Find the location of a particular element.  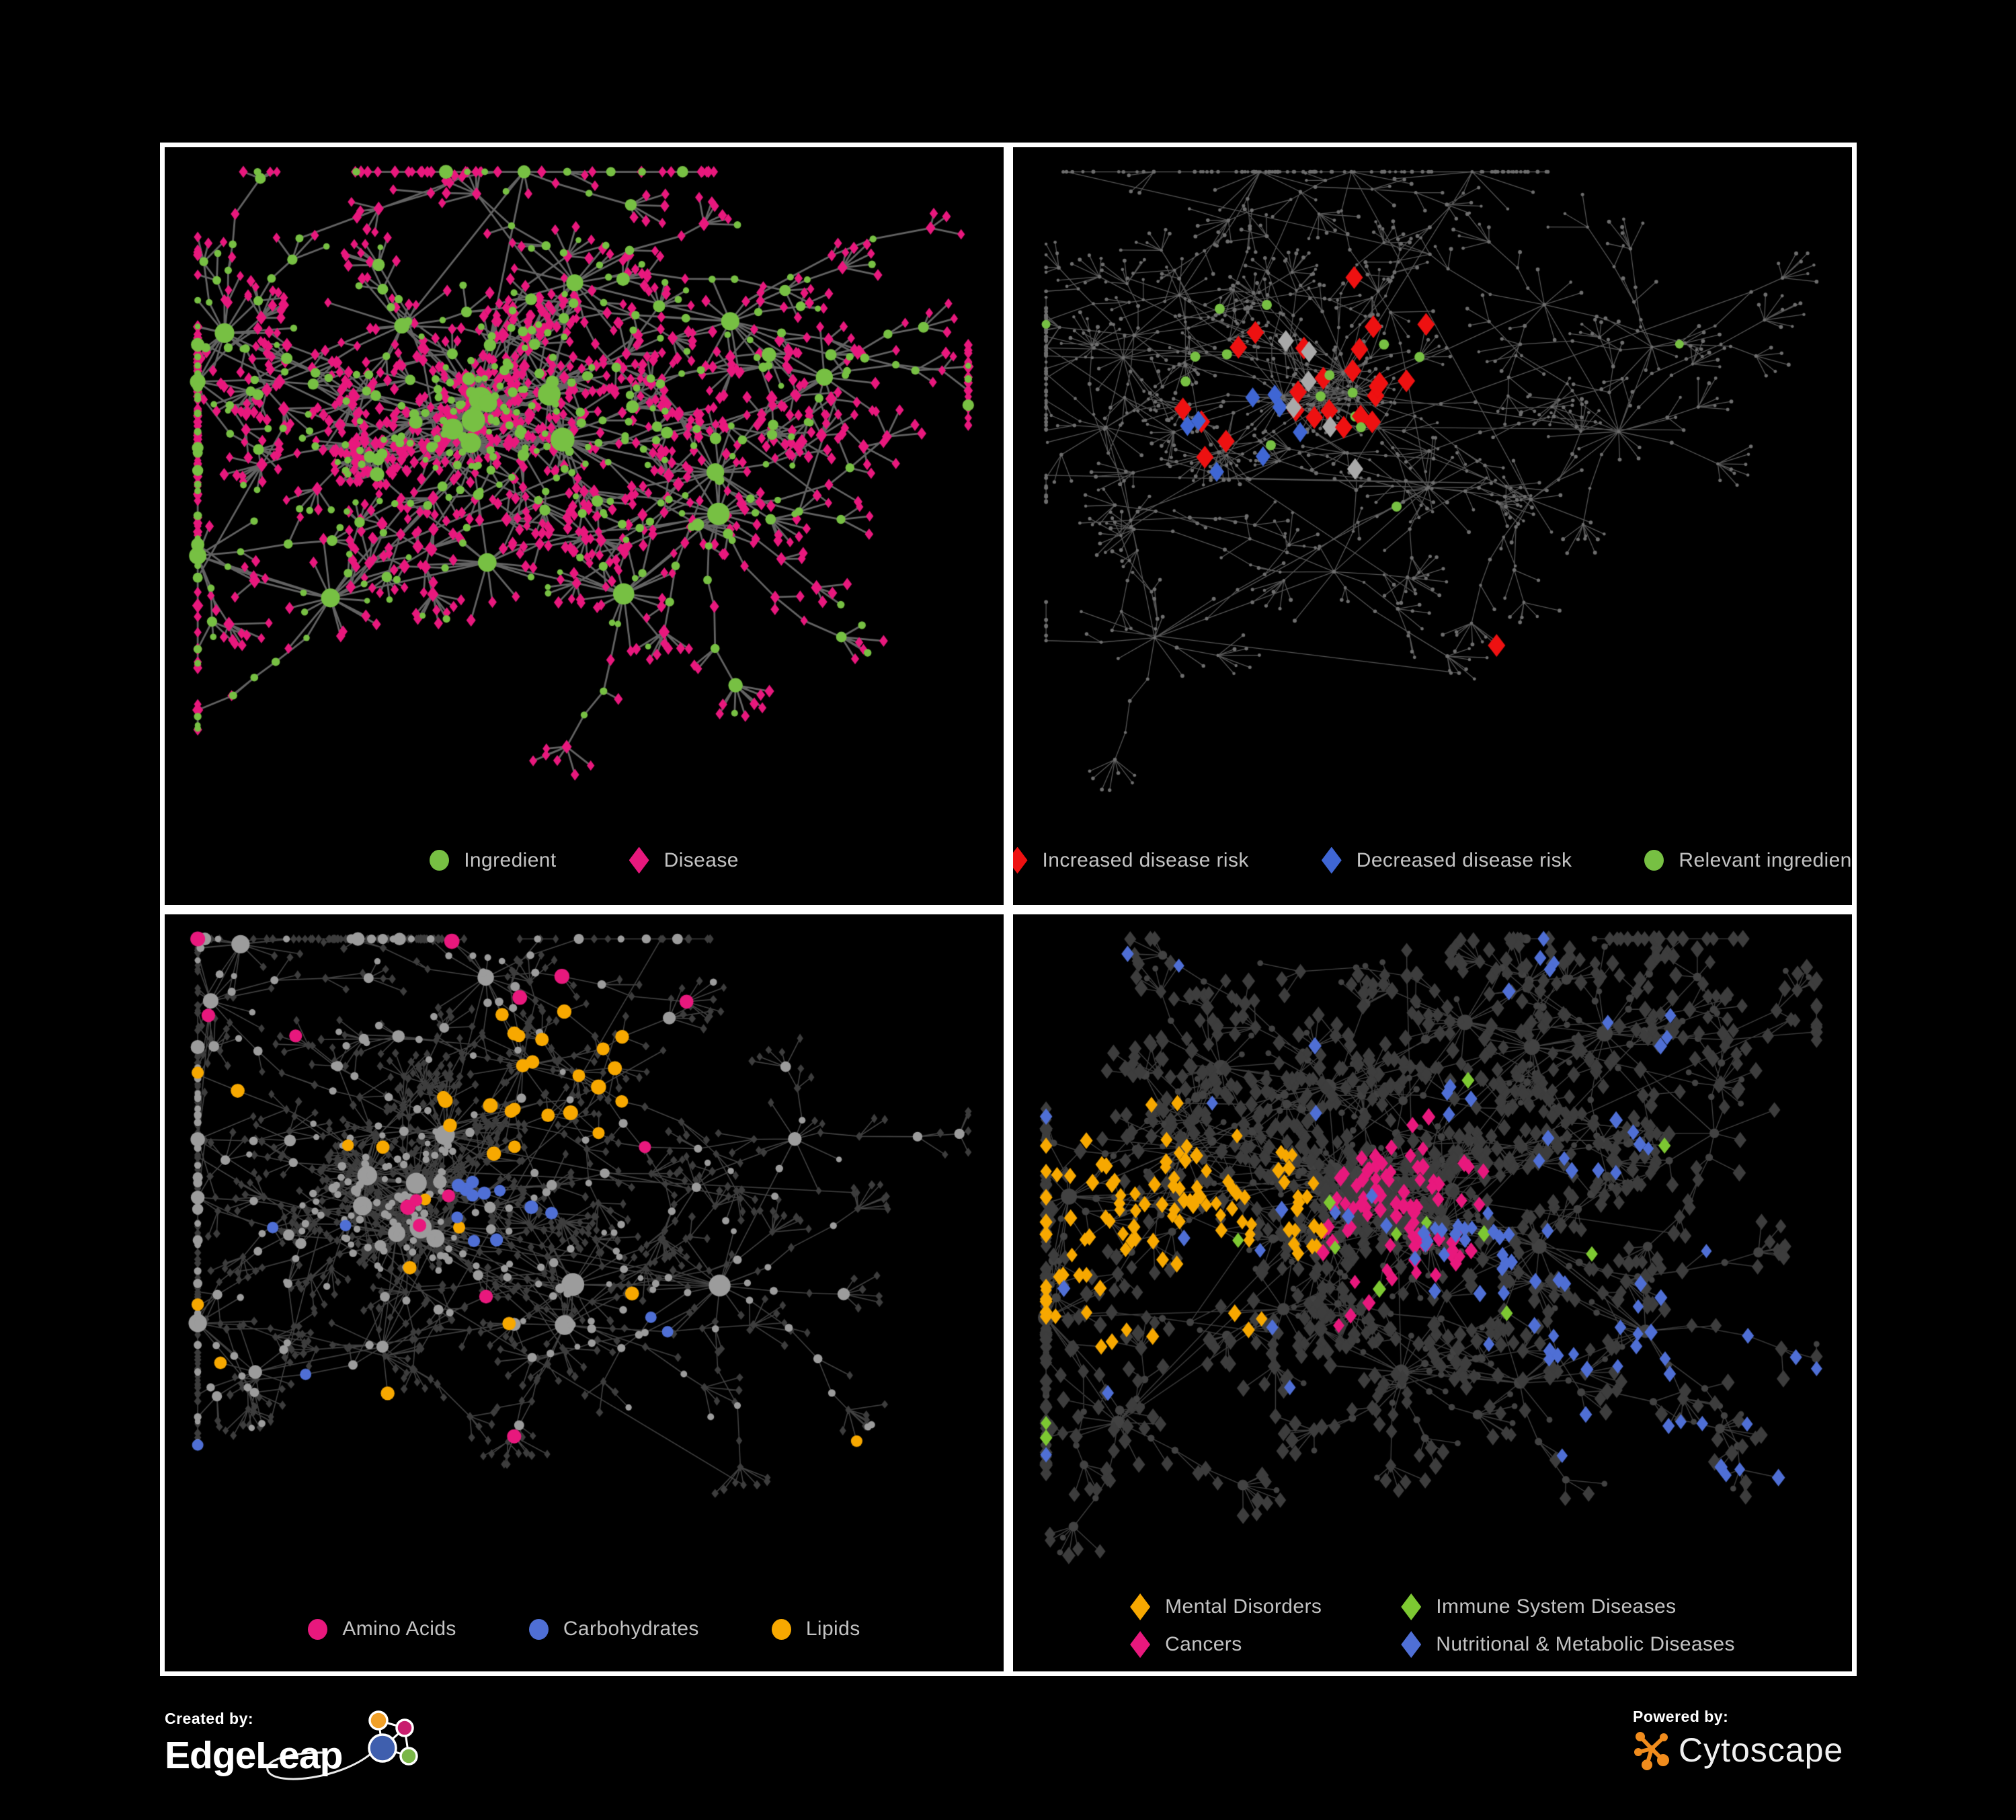

edgeleap-wordmark: EdgeLeap is located at coordinates (254, 1755).